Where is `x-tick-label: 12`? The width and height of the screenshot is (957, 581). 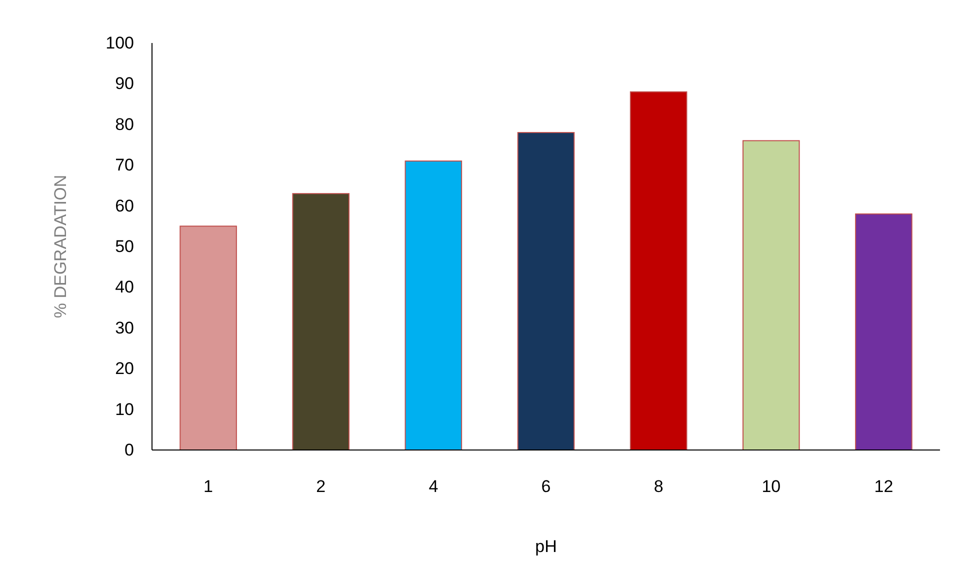
x-tick-label: 12 is located at coordinates (884, 486).